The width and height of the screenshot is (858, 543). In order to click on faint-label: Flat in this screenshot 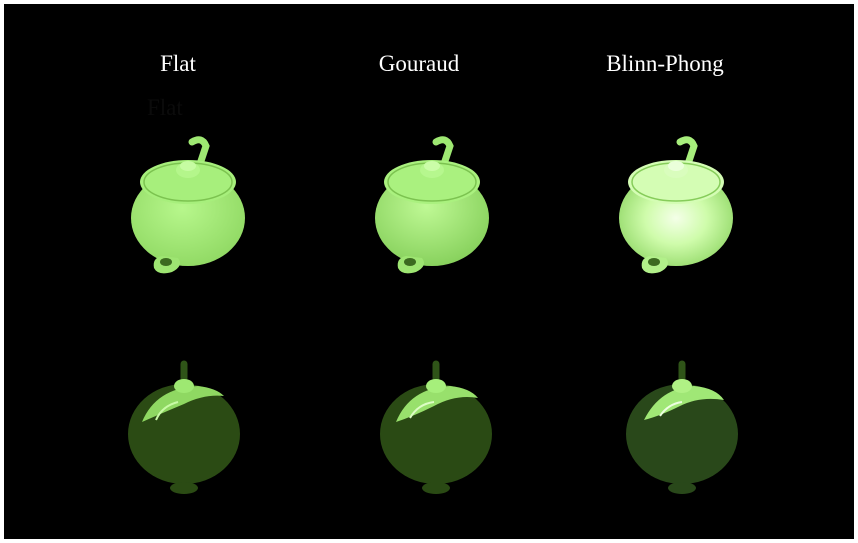, I will do `click(165, 107)`.